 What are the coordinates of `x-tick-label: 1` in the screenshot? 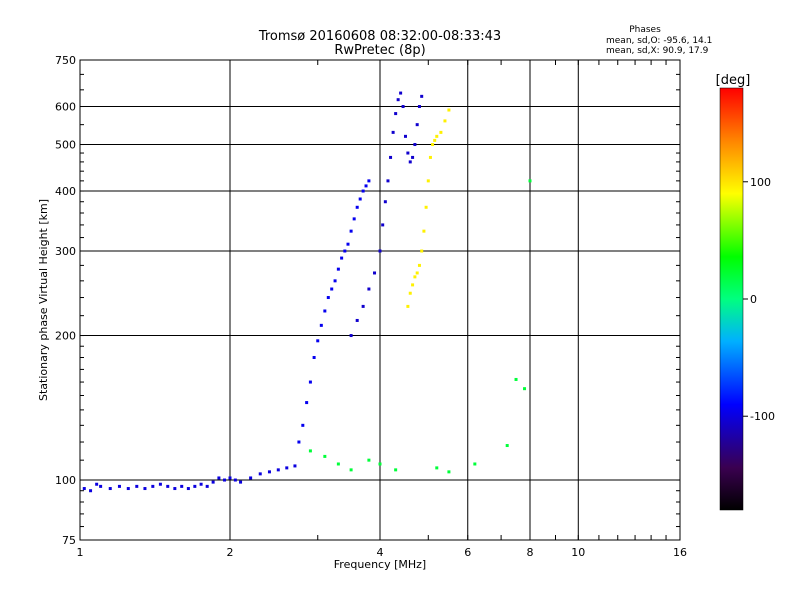 It's located at (80, 552).